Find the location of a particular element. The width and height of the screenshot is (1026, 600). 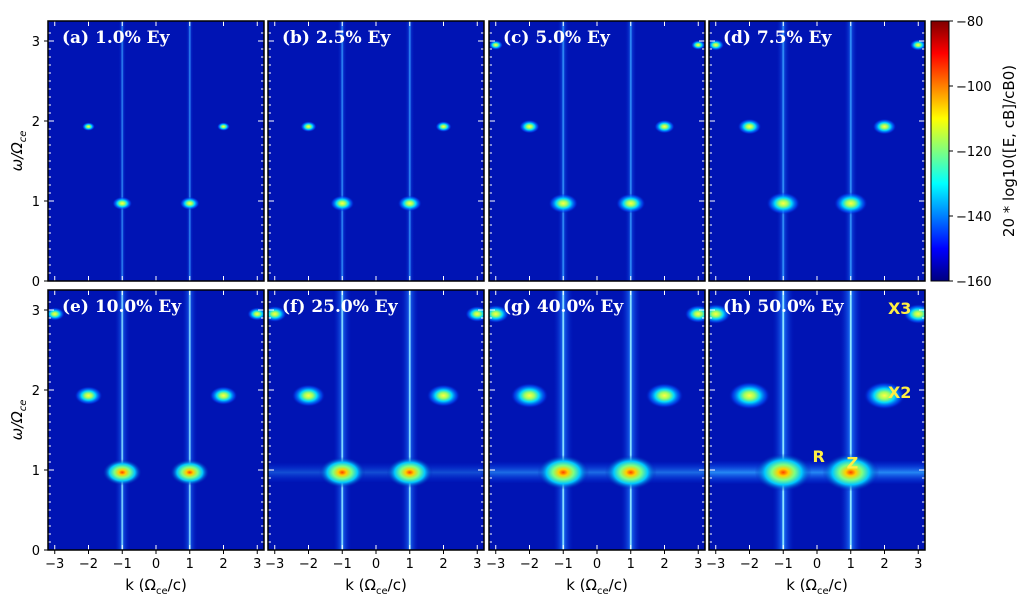

colorbar-tick-label: −80 is located at coordinates (969, 22).